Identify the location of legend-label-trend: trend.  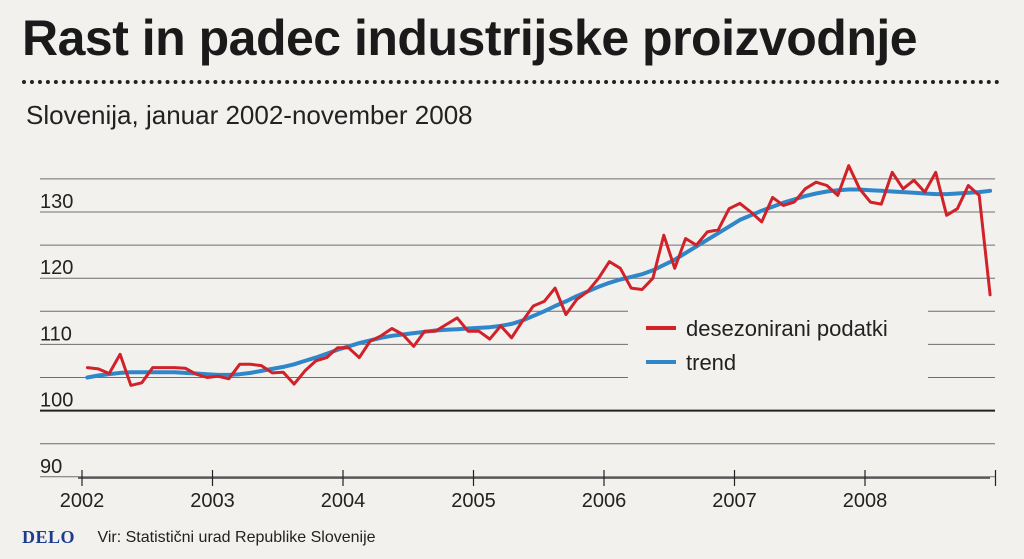
(711, 362).